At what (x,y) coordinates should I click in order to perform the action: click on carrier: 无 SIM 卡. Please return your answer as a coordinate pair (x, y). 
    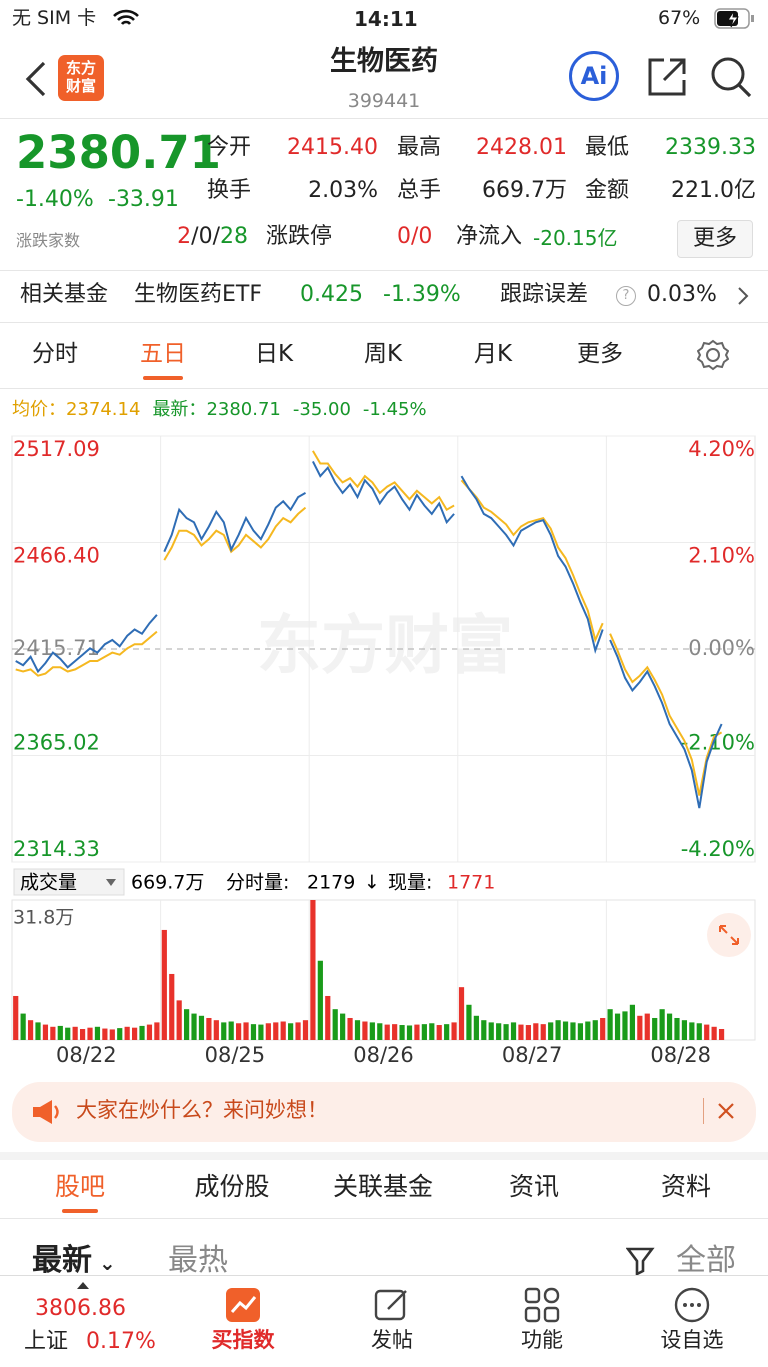
    Looking at the image, I should click on (54, 18).